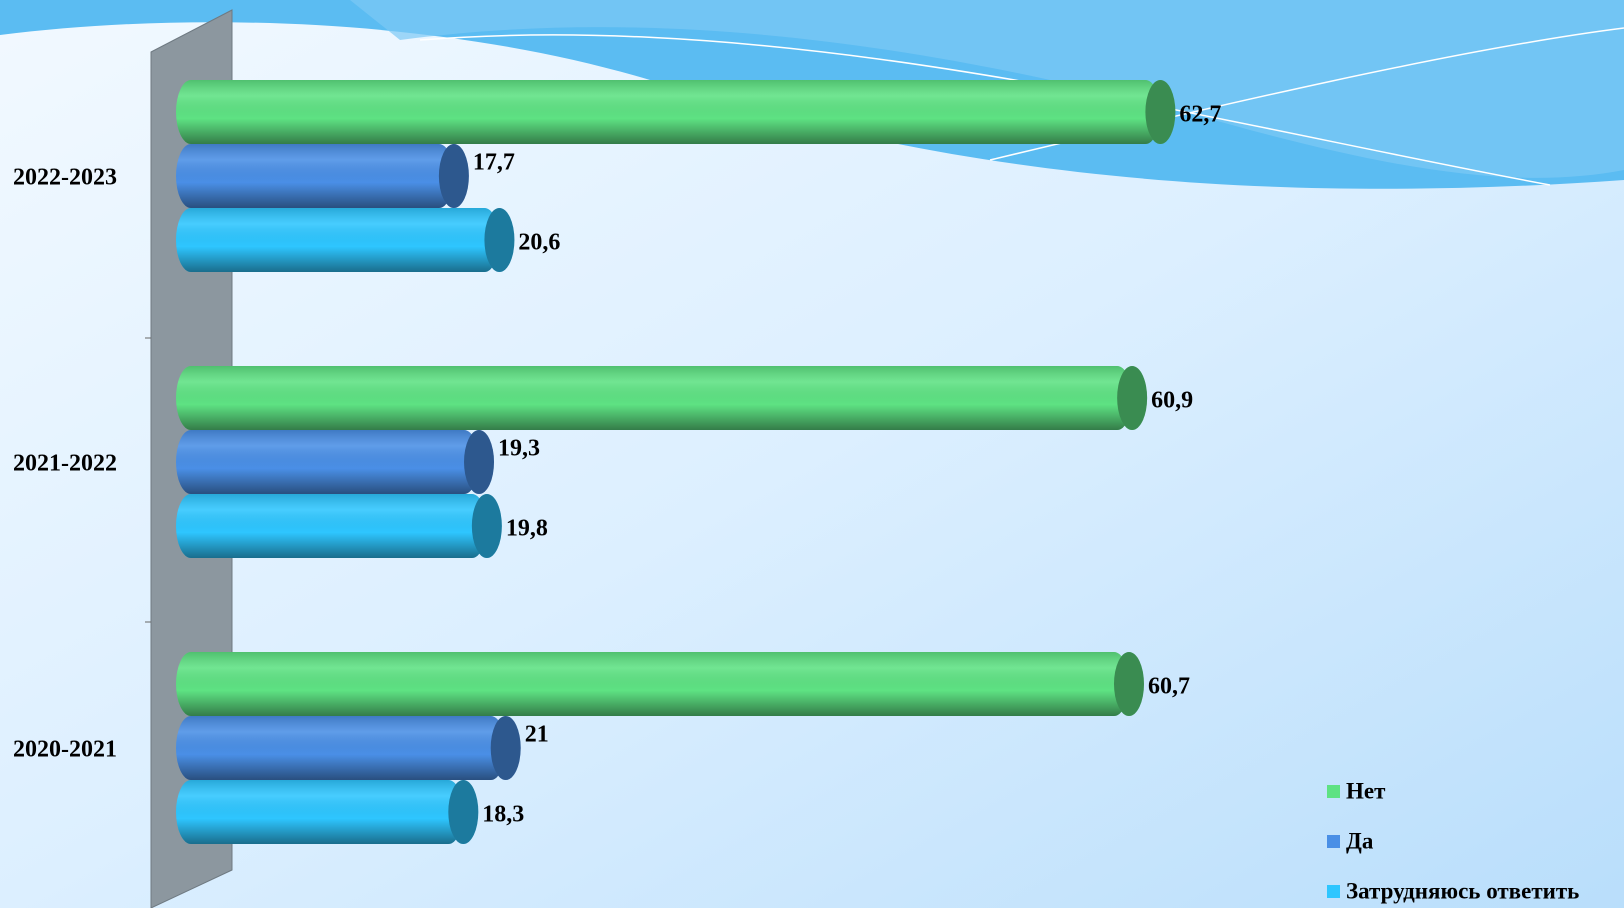  Describe the element at coordinates (537, 735) in the screenshot. I see `value-label: 21` at that location.